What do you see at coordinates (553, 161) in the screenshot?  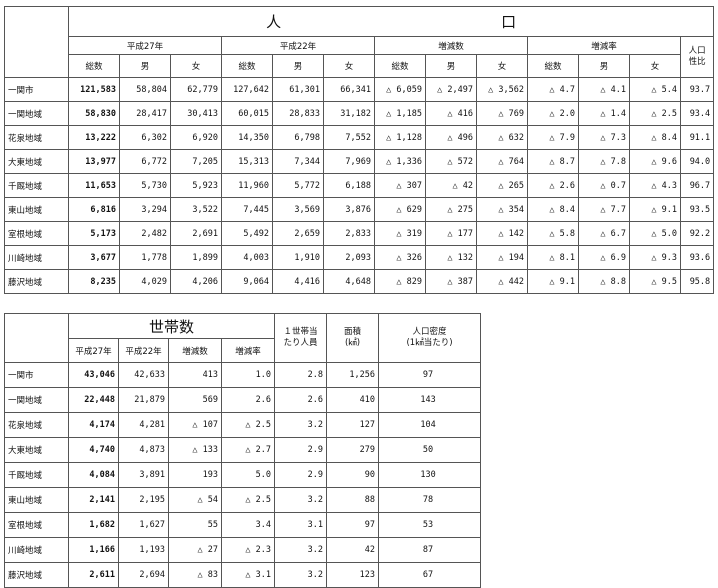 I see `table-cell: △ 8.7` at bounding box center [553, 161].